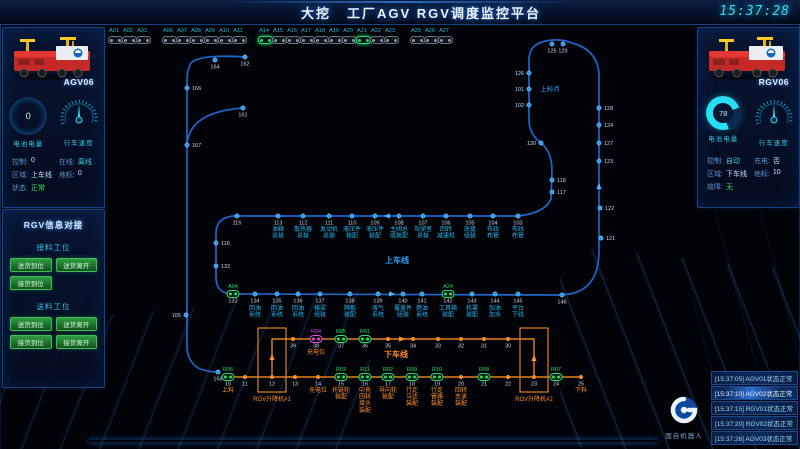  Describe the element at coordinates (377, 36) in the screenshot. I see `station-toggle-A22: A22` at that location.